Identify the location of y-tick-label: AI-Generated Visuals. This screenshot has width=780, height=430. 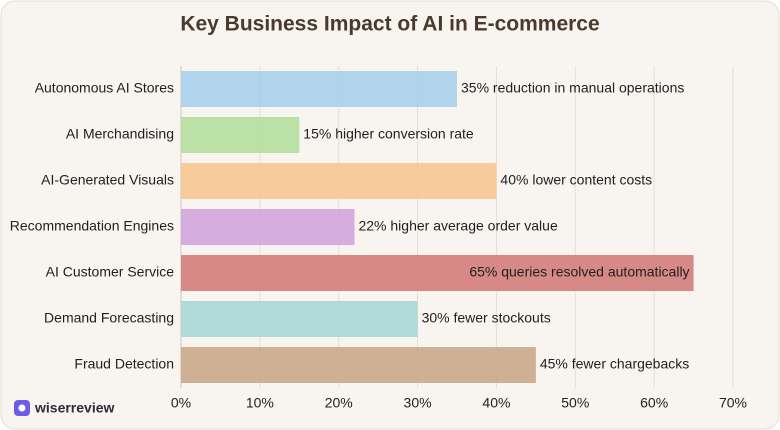
(107, 180).